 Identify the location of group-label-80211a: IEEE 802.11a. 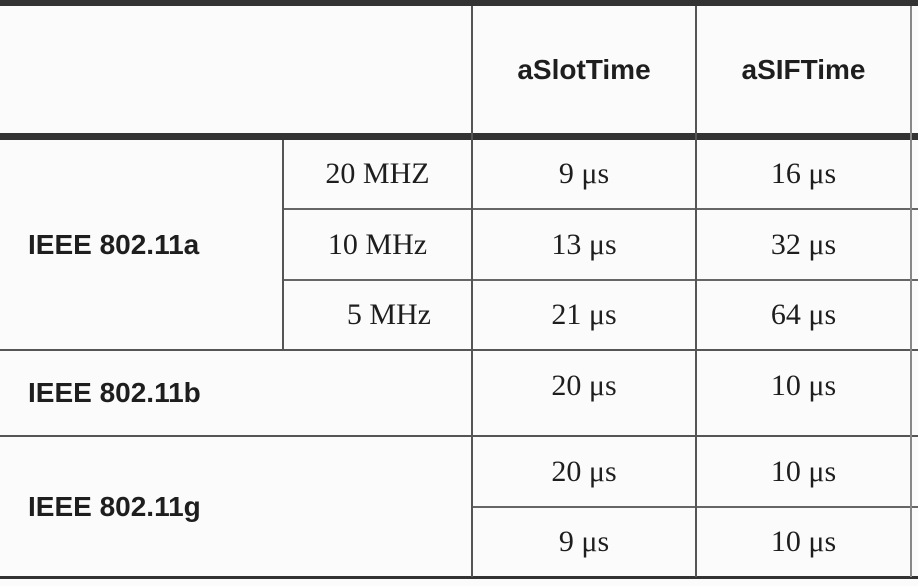
(114, 244).